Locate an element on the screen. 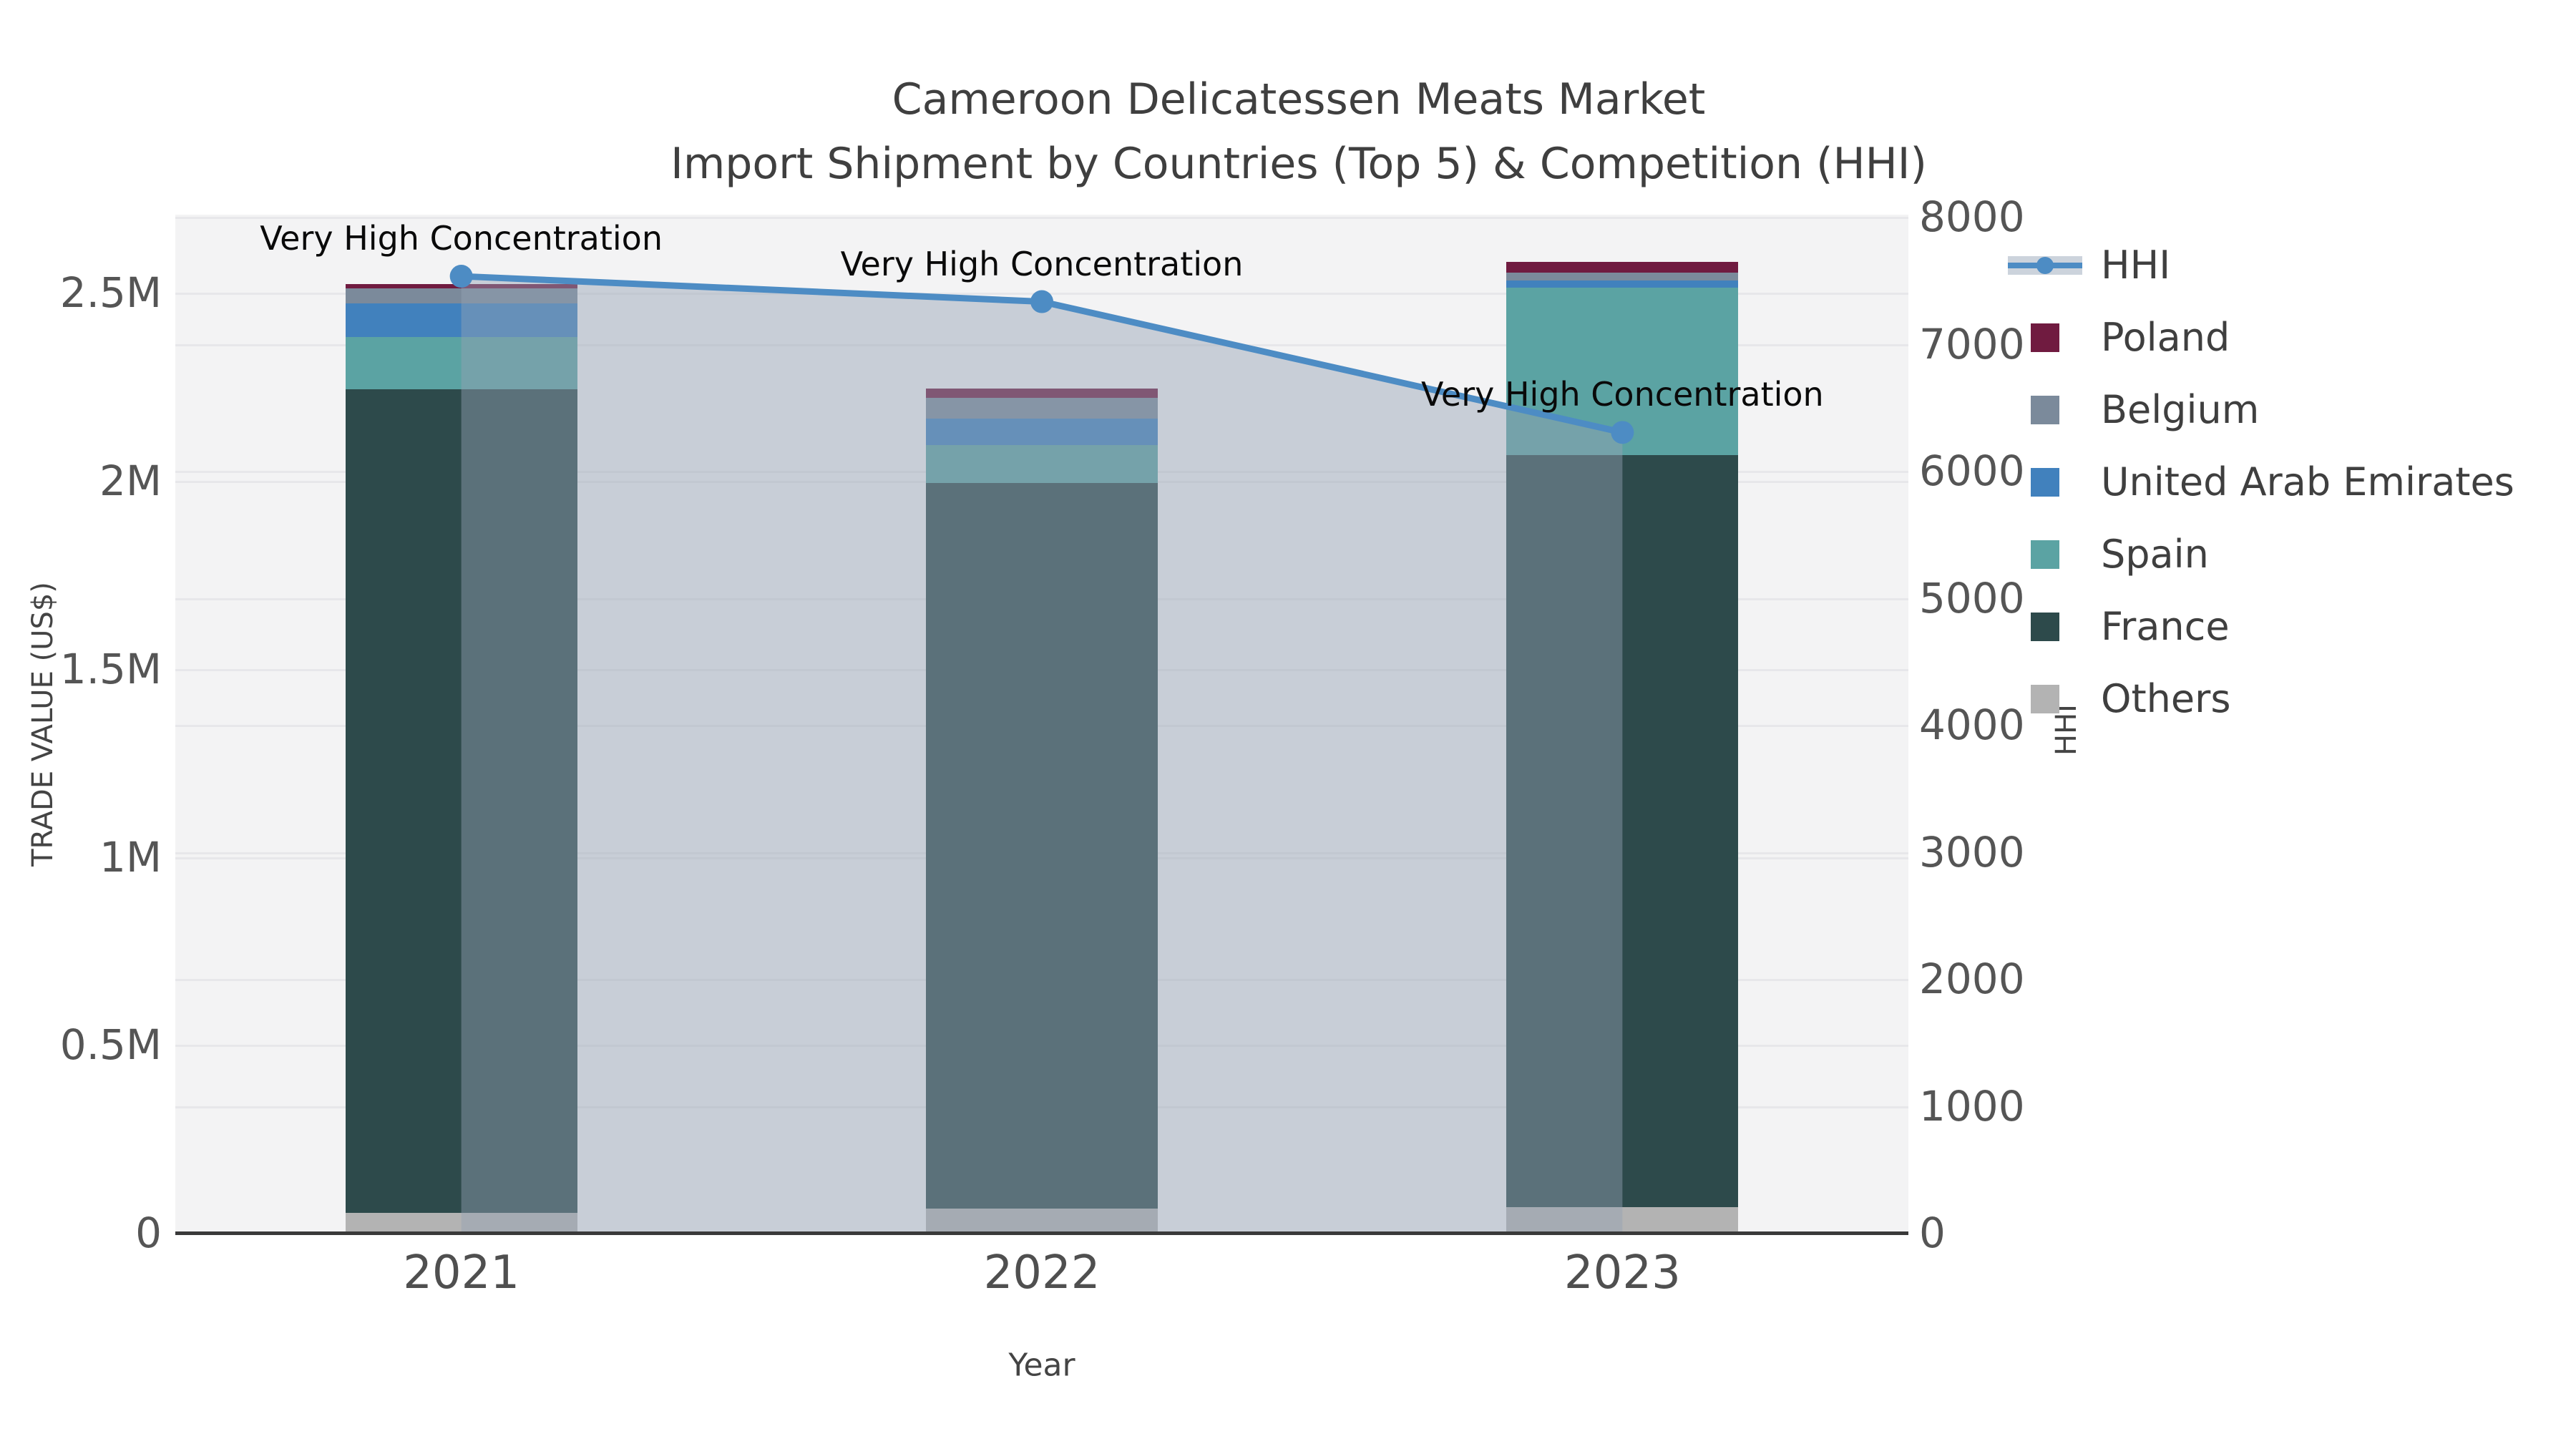 The image size is (2576, 1449). bar-segment-2021-others is located at coordinates (461, 1223).